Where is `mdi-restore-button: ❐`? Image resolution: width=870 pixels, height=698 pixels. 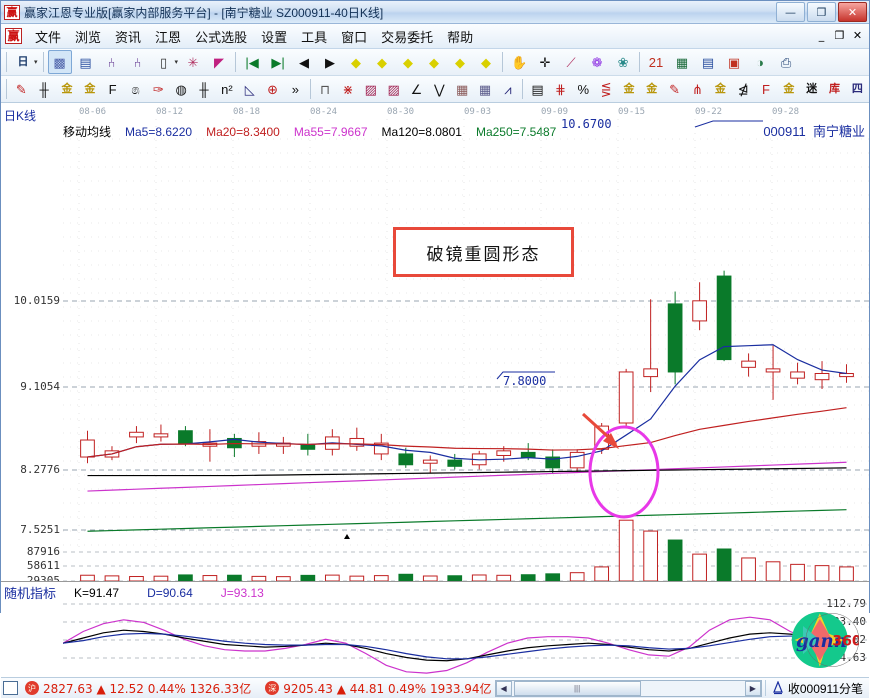 mdi-restore-button: ❐ is located at coordinates (839, 35).